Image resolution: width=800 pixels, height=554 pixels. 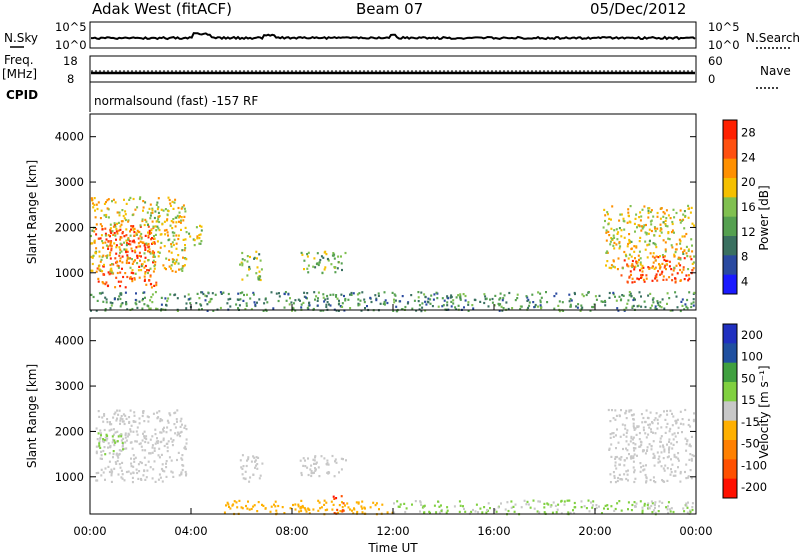 What do you see at coordinates (730, 149) in the screenshot?
I see `power-colorbar-swatch` at bounding box center [730, 149].